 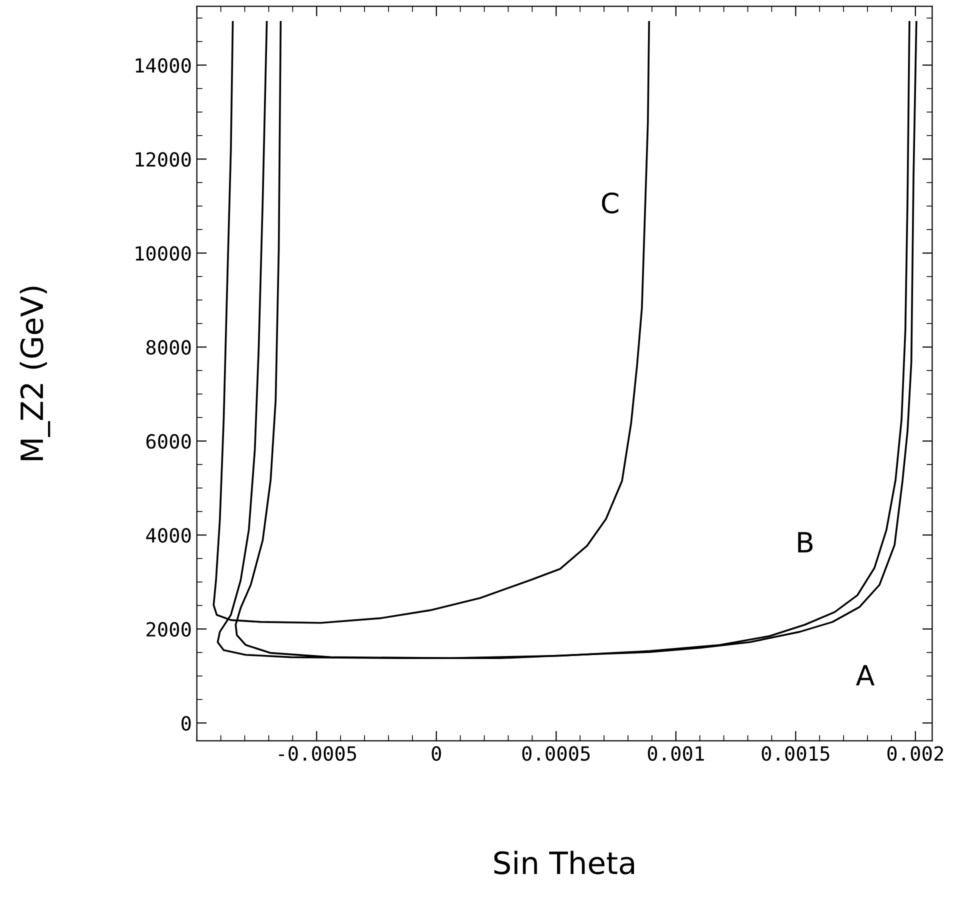 I want to click on x-tick-label: 0.002, so click(x=915, y=753).